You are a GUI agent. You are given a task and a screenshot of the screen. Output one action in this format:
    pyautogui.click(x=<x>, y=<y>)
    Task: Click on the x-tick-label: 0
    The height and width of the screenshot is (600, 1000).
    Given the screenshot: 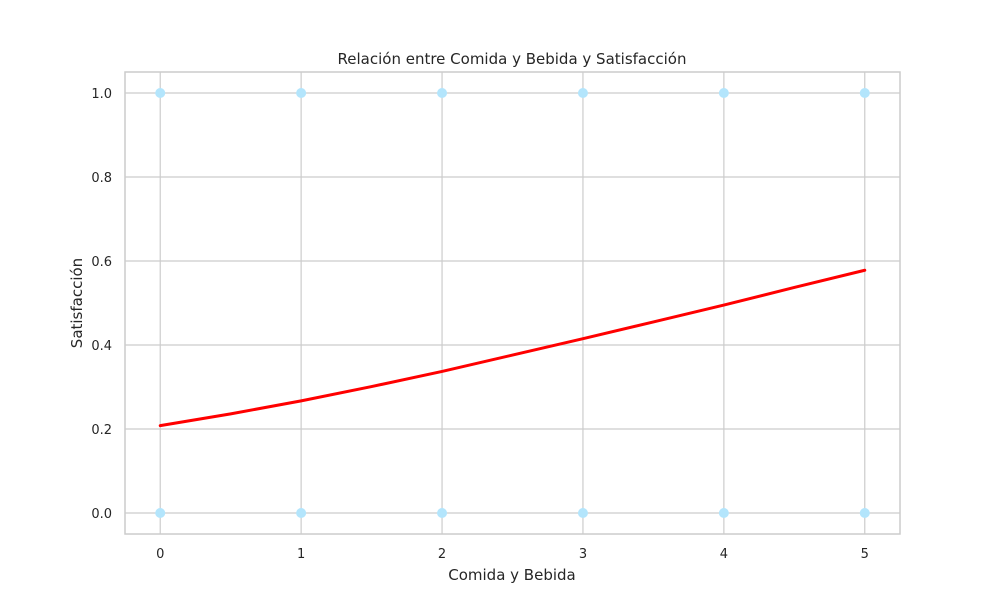 What is the action you would take?
    pyautogui.click(x=160, y=554)
    